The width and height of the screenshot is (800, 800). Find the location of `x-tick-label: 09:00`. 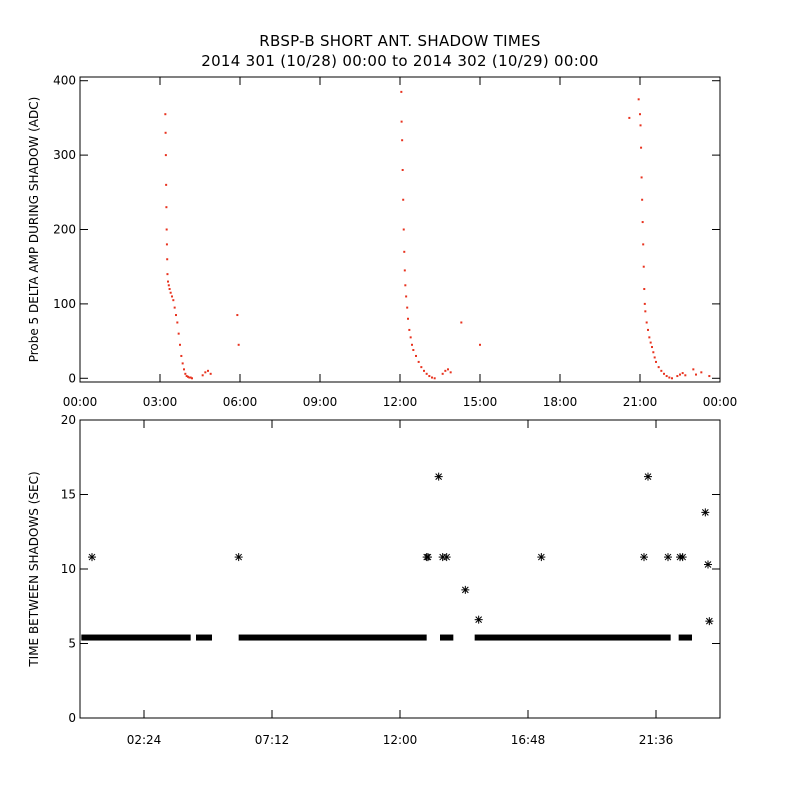

x-tick-label: 09:00 is located at coordinates (320, 402).